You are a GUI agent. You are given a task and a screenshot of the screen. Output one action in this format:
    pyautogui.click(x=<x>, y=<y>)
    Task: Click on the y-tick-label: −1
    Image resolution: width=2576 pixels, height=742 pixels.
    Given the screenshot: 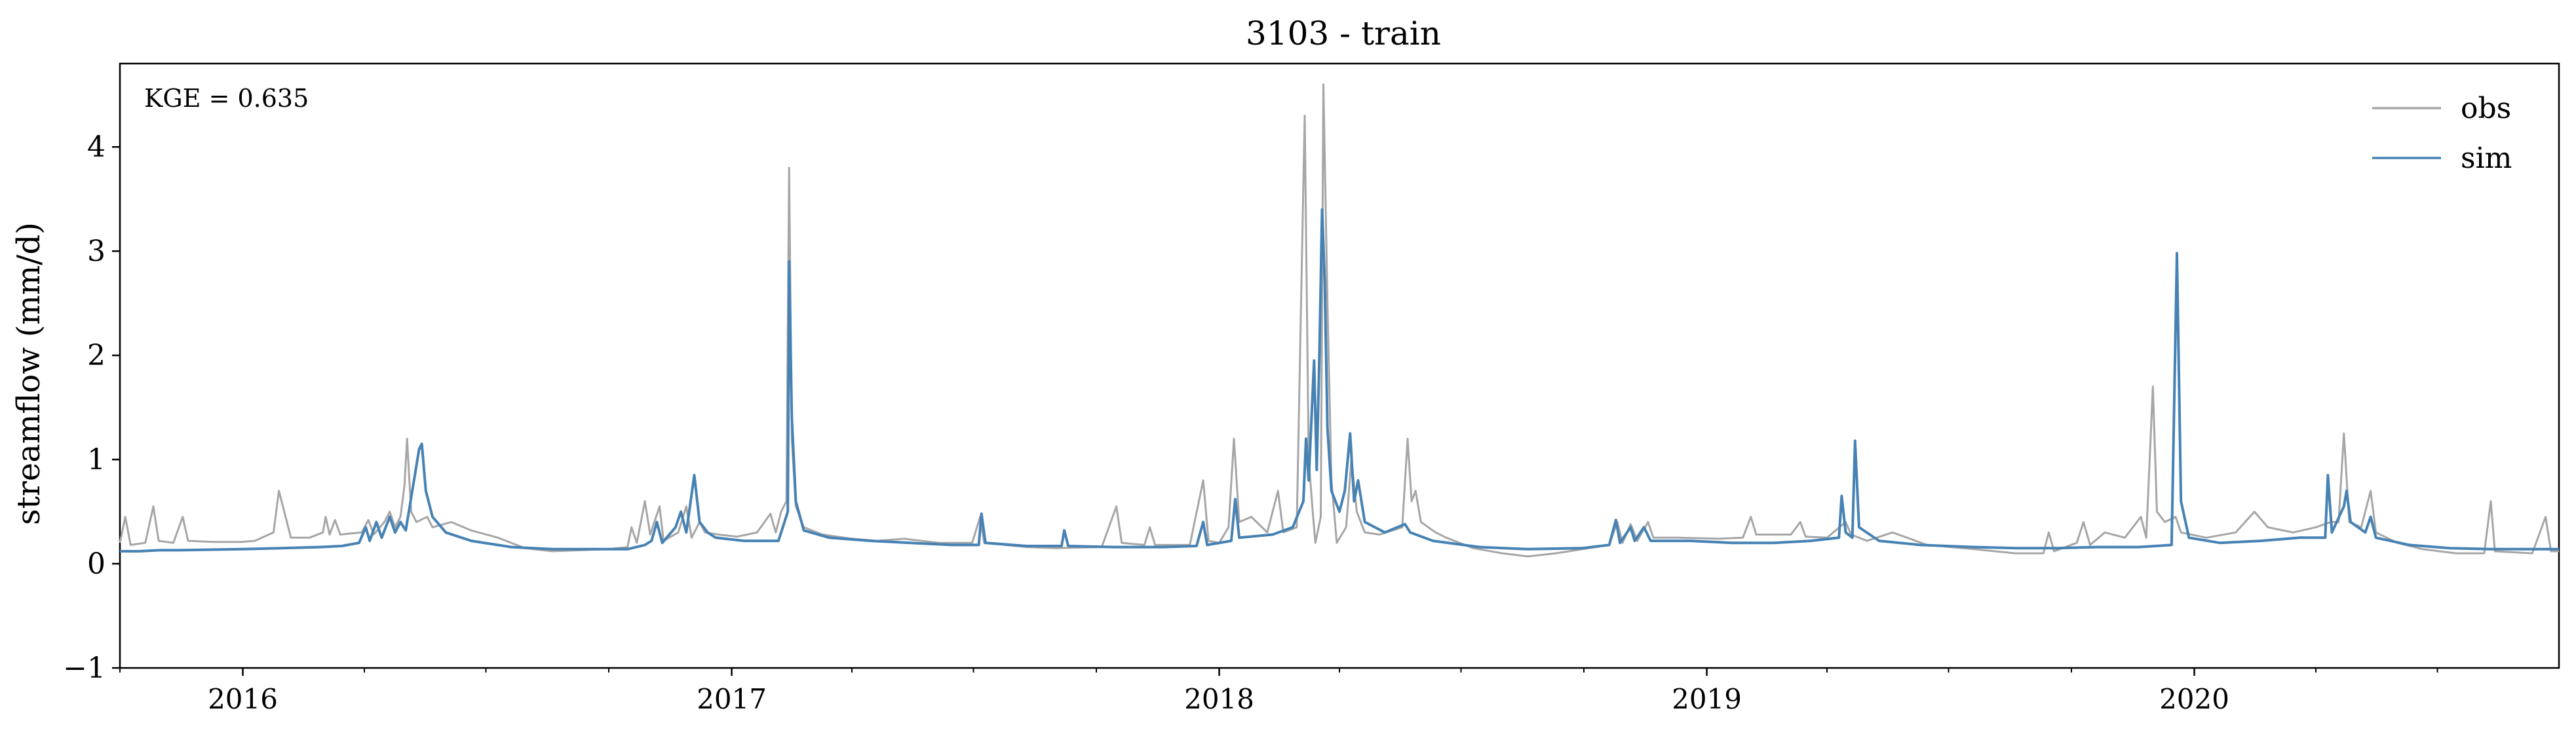 What is the action you would take?
    pyautogui.click(x=84, y=668)
    